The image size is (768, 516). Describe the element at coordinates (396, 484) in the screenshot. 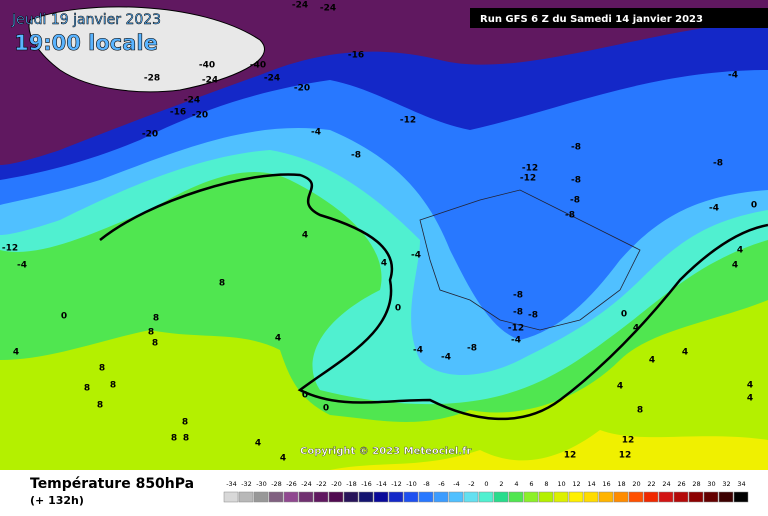

I see `scale-label: -12` at that location.